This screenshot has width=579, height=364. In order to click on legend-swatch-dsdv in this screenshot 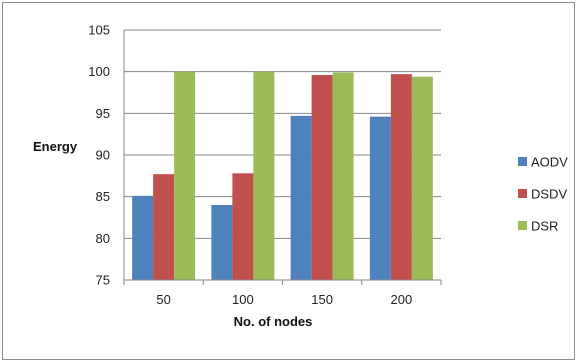, I will do `click(522, 193)`.